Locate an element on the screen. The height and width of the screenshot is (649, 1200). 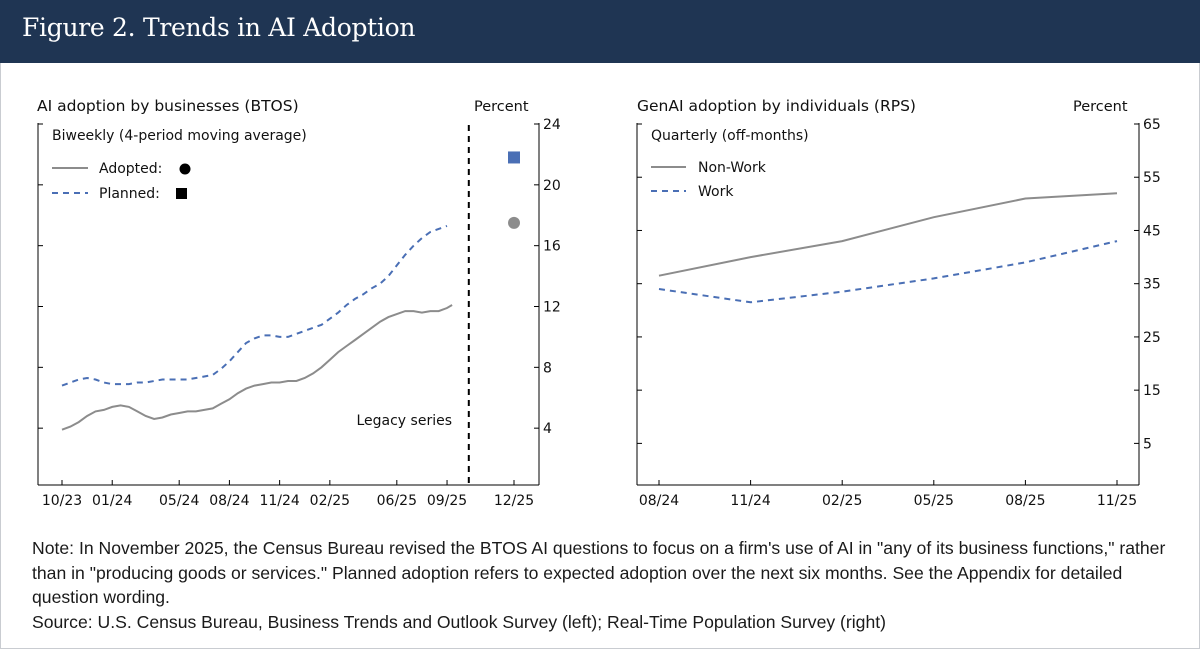
left-xtick-label: 01/24 is located at coordinates (112, 501).